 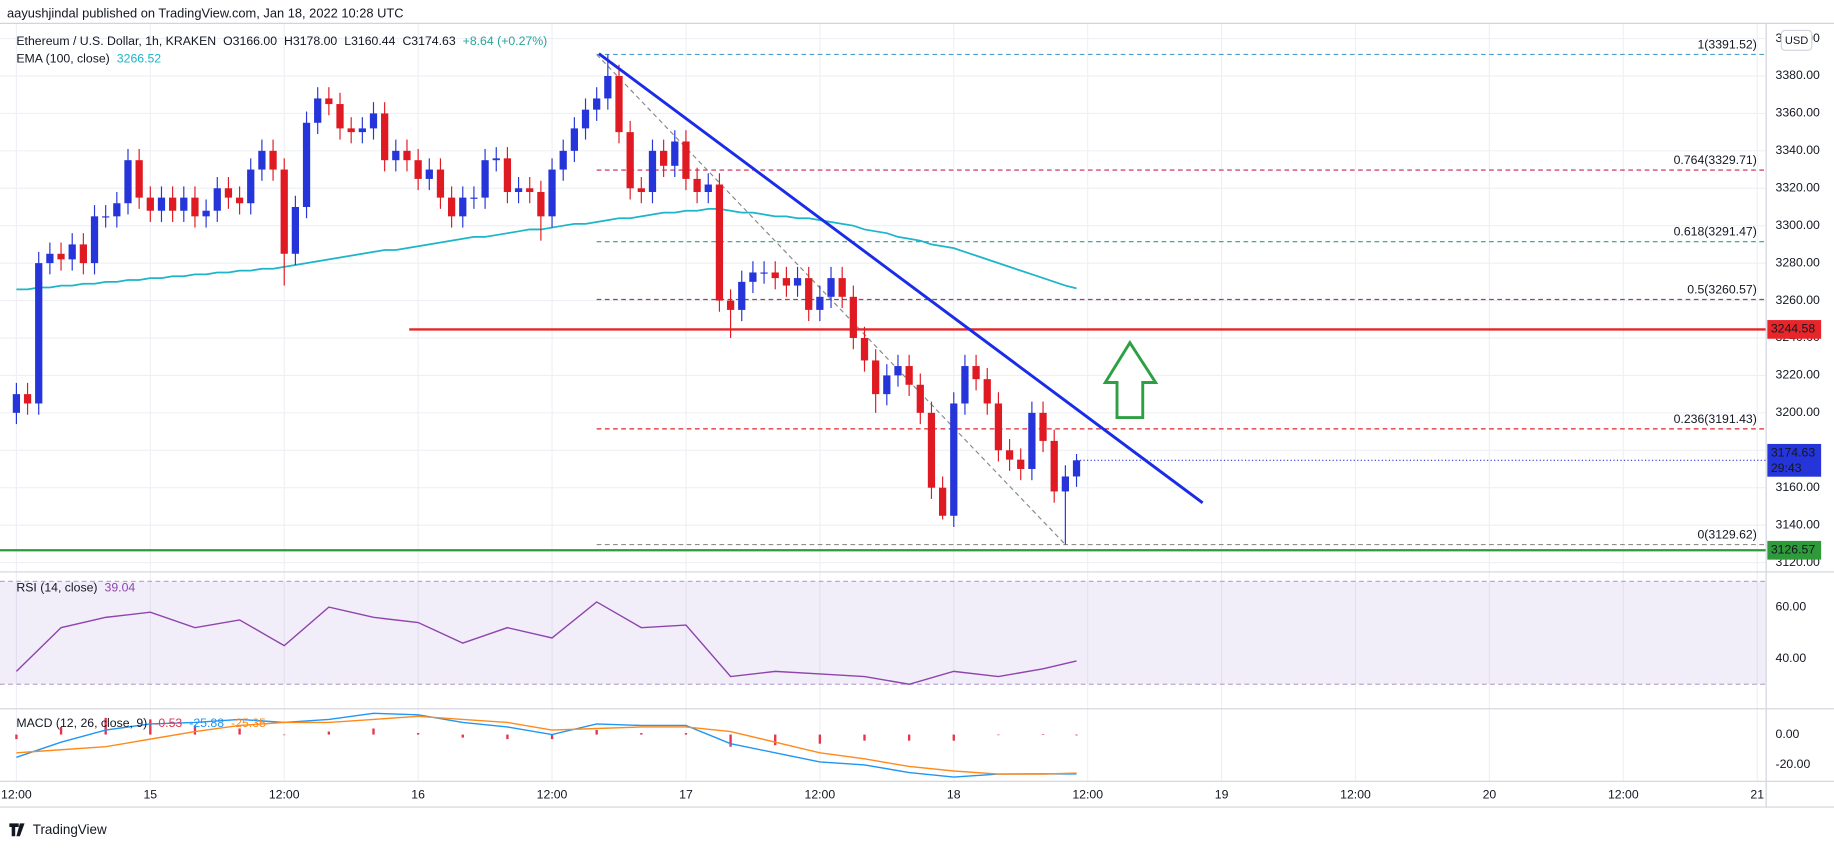 What do you see at coordinates (1798, 188) in the screenshot?
I see `y-tick-label: 3320.00` at bounding box center [1798, 188].